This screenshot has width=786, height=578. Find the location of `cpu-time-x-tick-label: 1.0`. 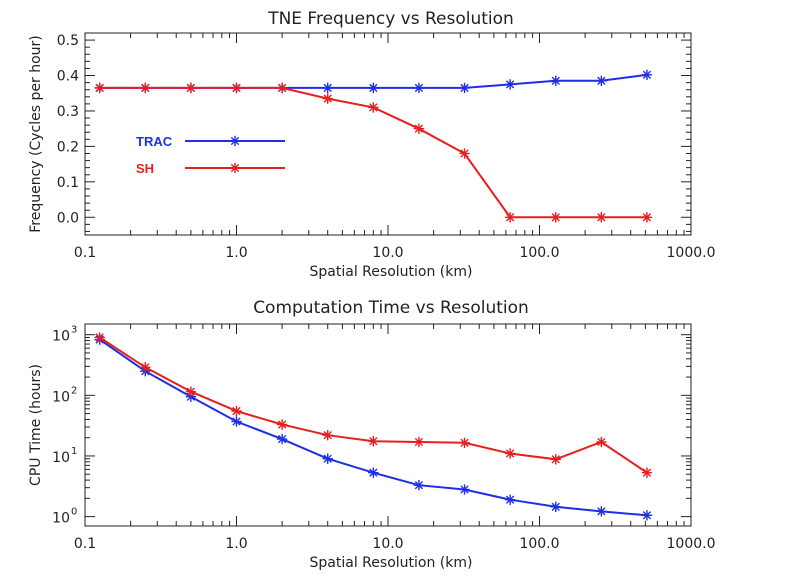

cpu-time-x-tick-label: 1.0 is located at coordinates (236, 544).